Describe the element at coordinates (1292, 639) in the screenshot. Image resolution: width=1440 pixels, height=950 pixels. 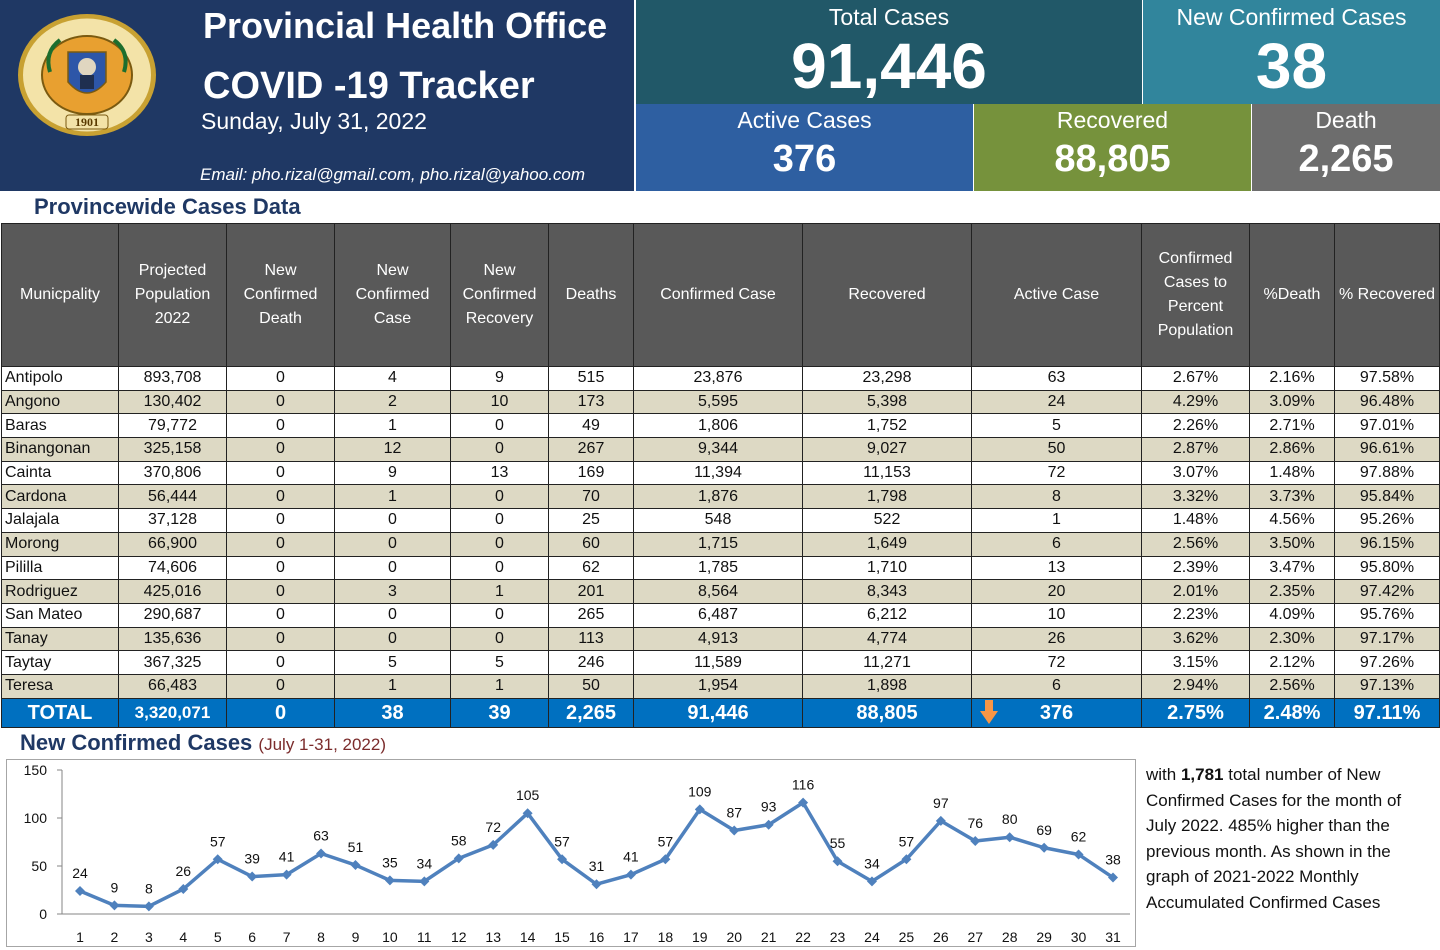
I see `table-cell: 2.30%` at that location.